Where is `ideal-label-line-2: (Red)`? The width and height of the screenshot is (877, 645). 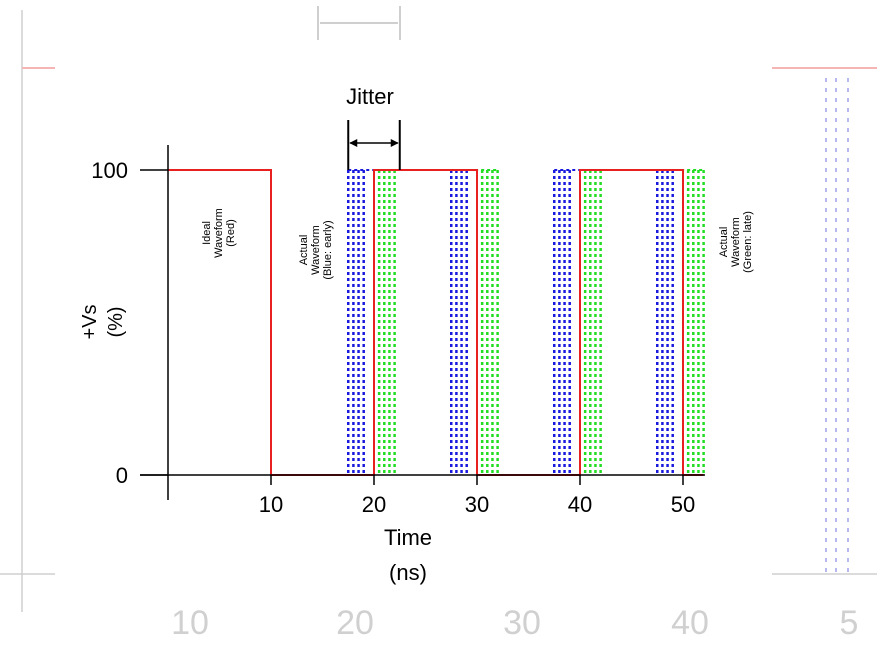
ideal-label-line-2: (Red) is located at coordinates (231, 233).